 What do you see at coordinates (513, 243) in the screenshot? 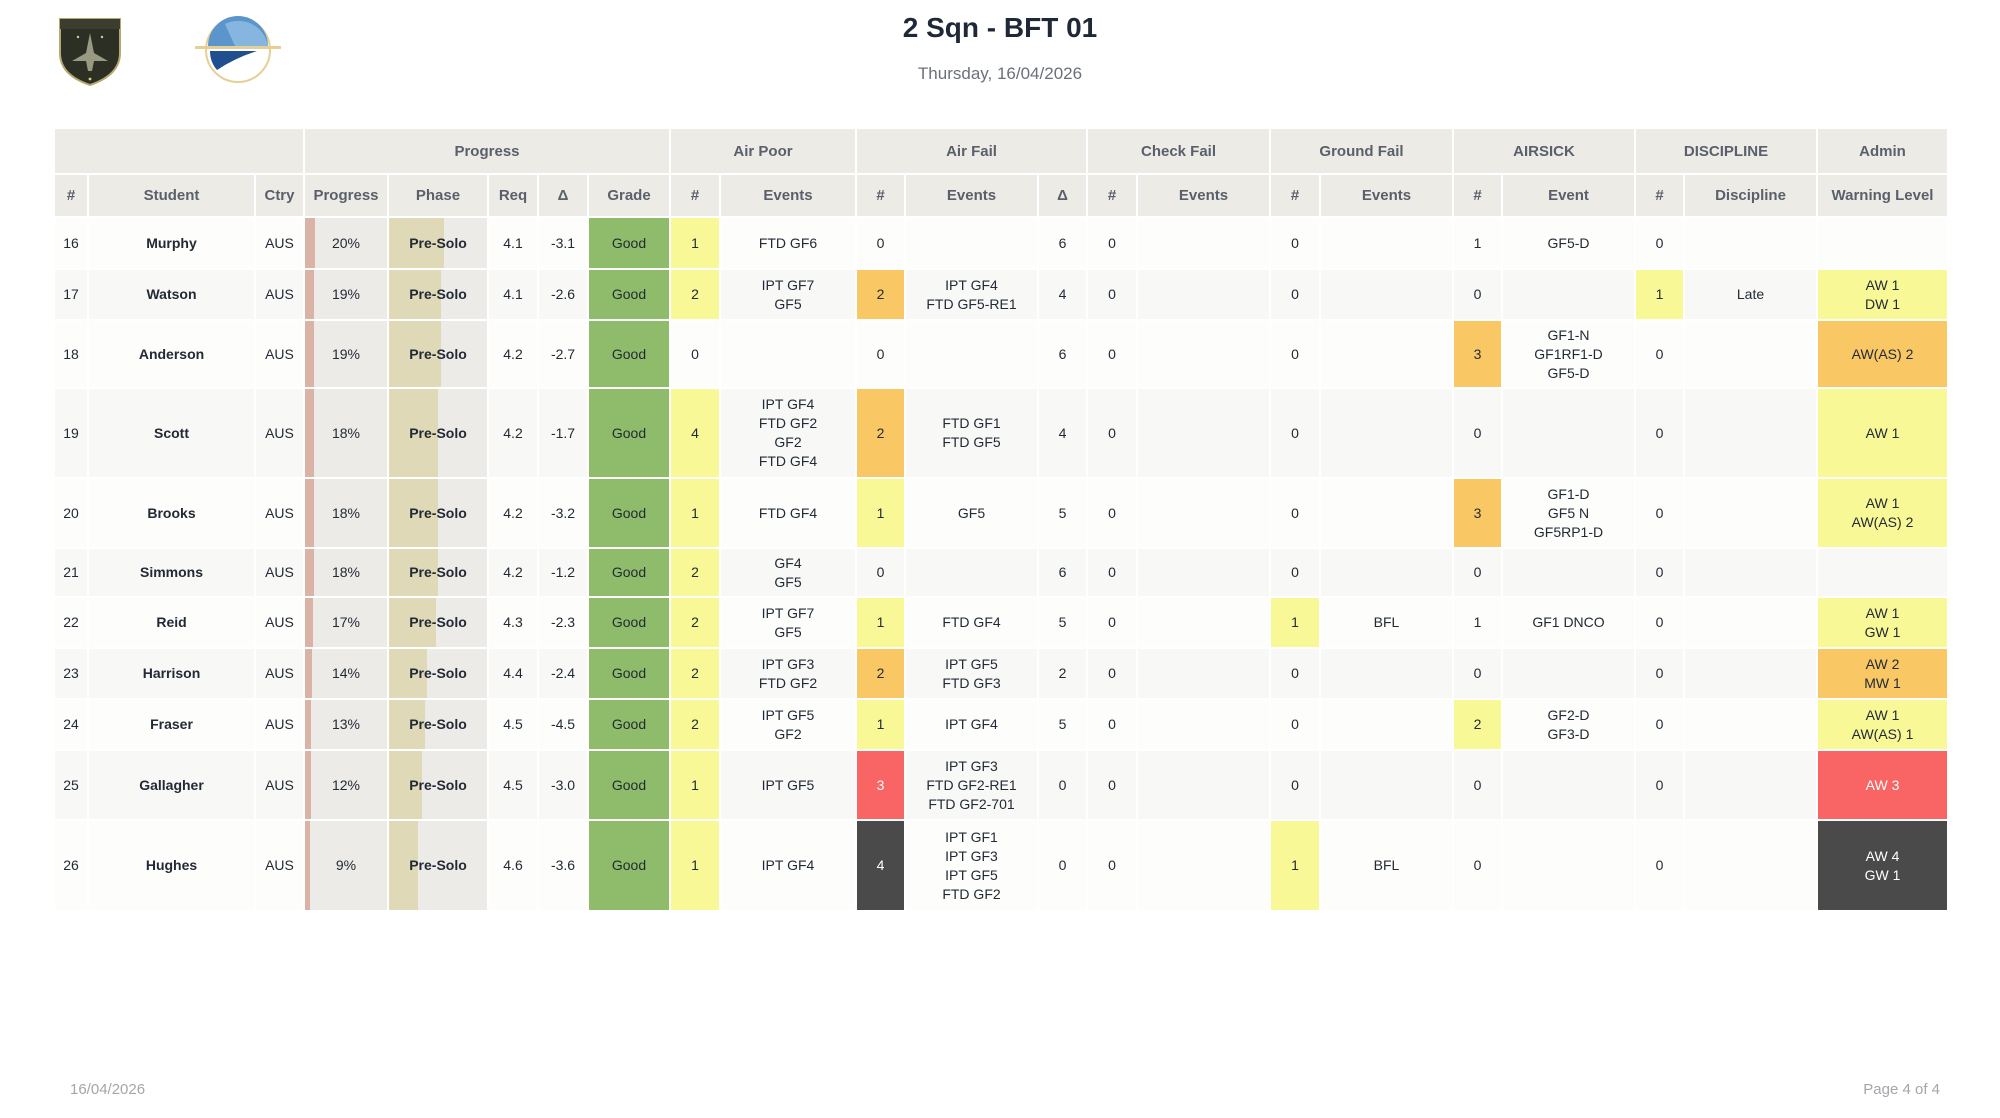
I see `req-value: 4.1` at bounding box center [513, 243].